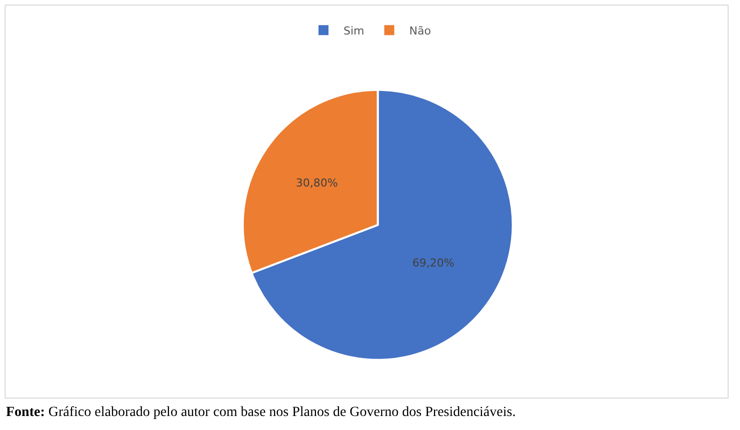 The width and height of the screenshot is (740, 430). I want to click on source-note: Fonte: Gráfico elaborado pelo autor com base nos Planos de Governo dos Presidenciáveis., so click(261, 412).